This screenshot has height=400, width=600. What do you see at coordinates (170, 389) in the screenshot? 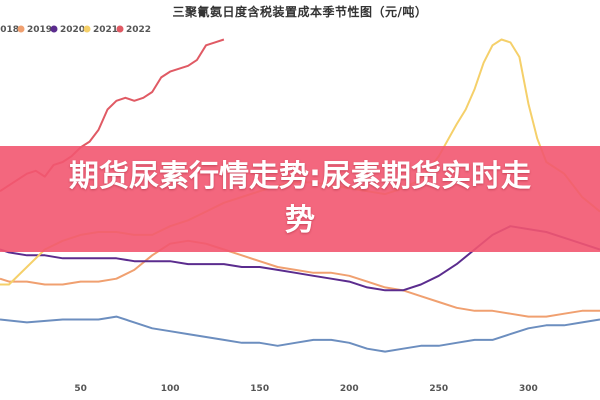
I see `x-tick-label: 100` at bounding box center [170, 389].